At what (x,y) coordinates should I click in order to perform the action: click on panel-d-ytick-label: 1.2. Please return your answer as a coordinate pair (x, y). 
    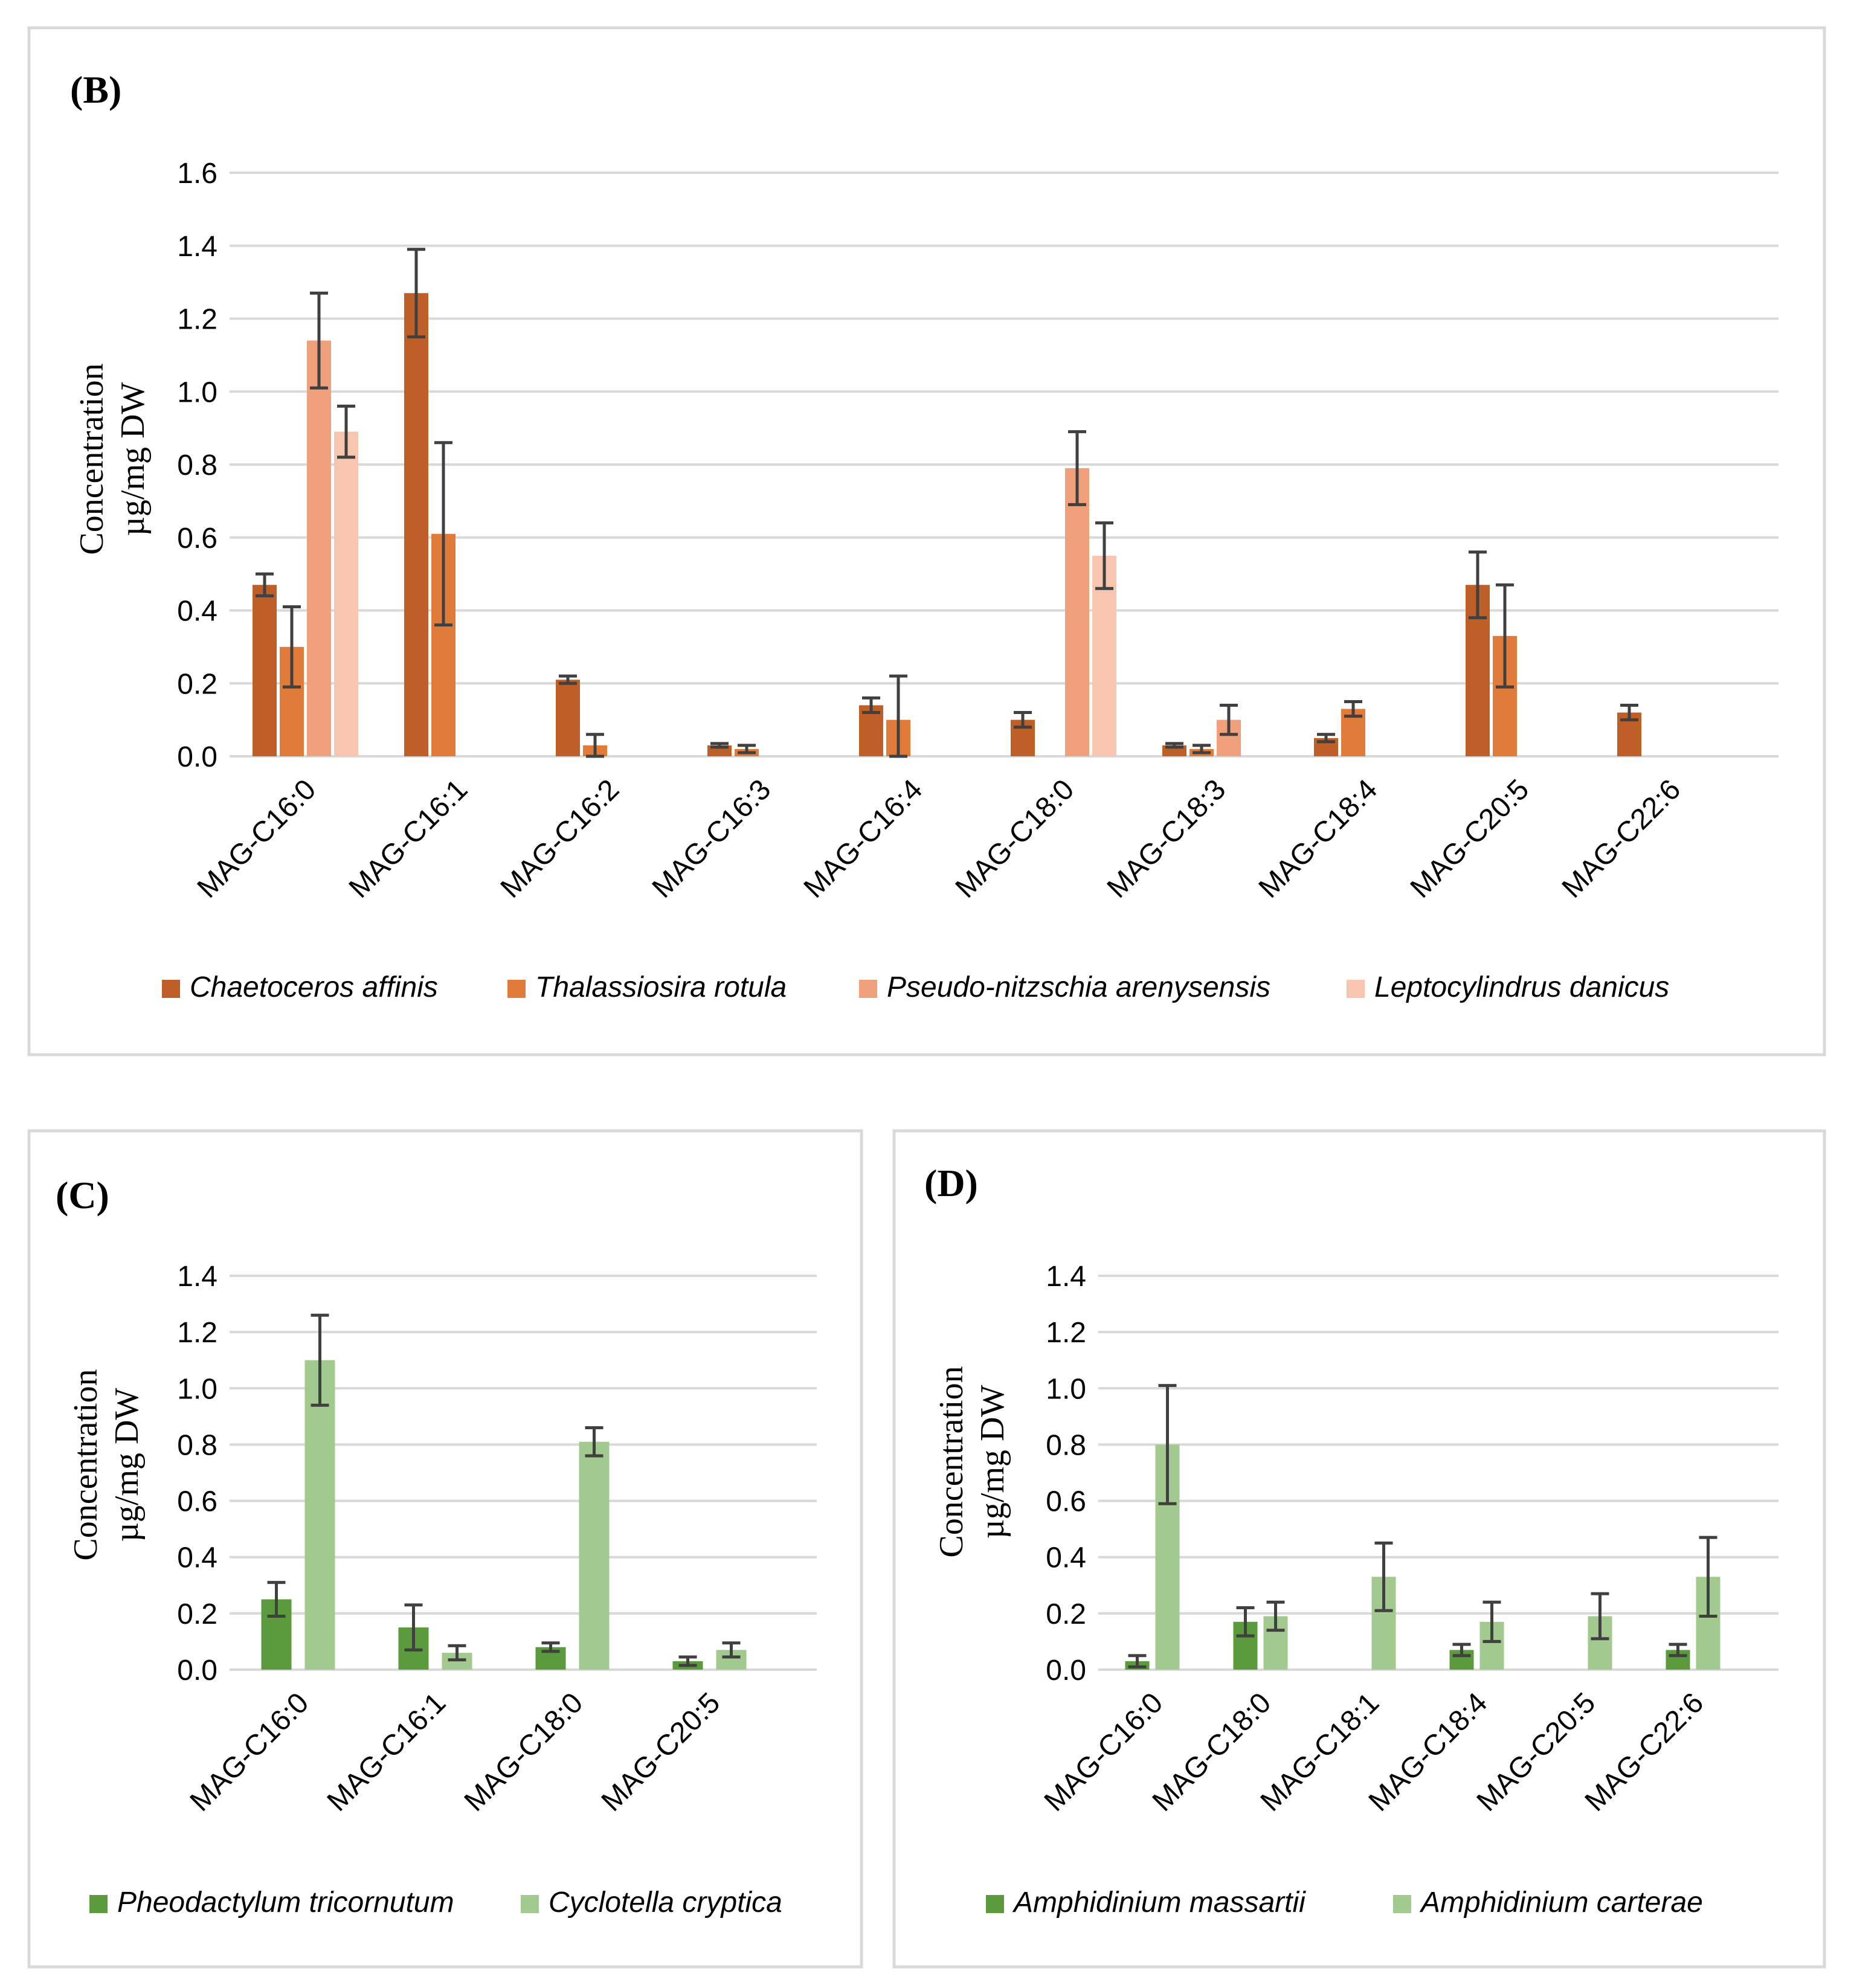
    Looking at the image, I should click on (1066, 1333).